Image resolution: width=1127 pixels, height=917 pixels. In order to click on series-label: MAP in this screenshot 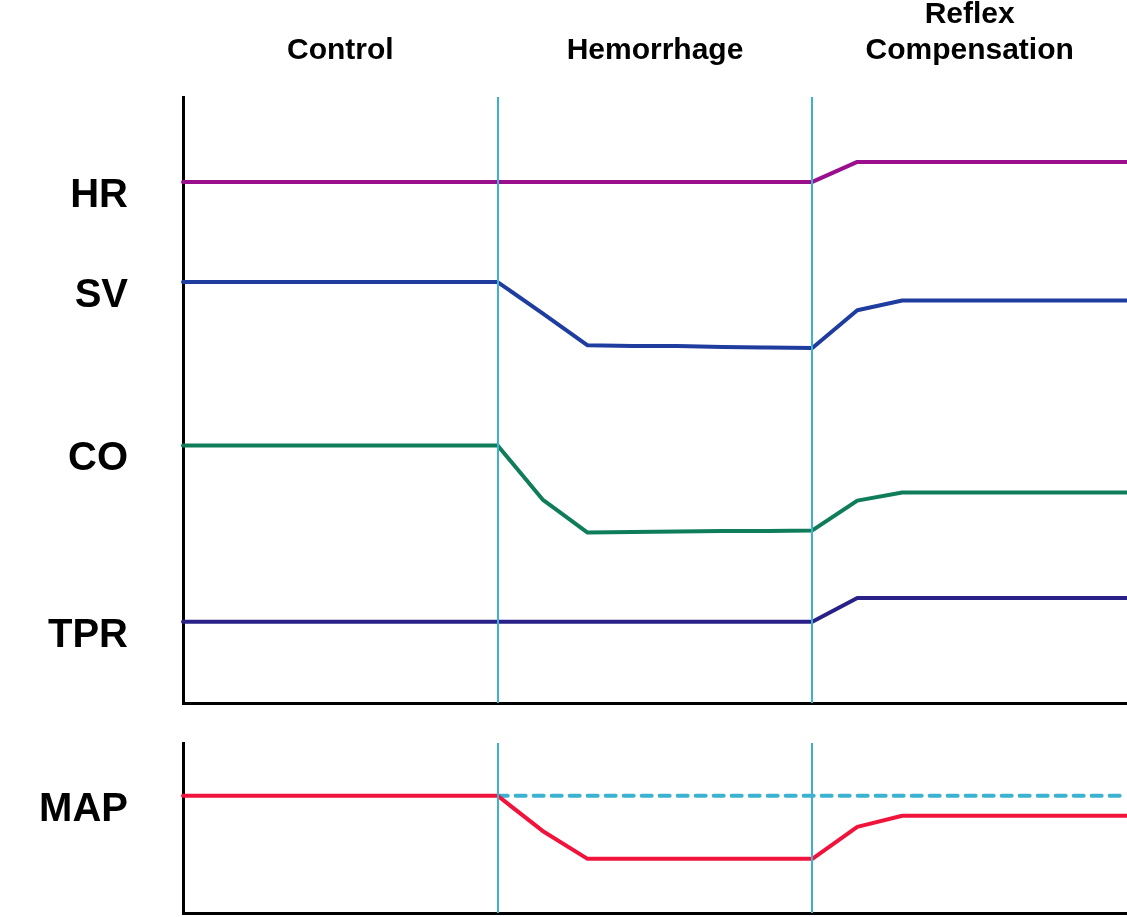, I will do `click(83, 806)`.